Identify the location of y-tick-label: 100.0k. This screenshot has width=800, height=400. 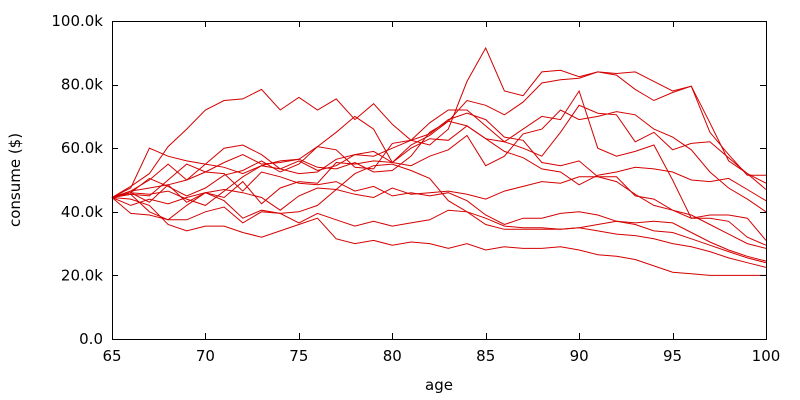
(77, 21).